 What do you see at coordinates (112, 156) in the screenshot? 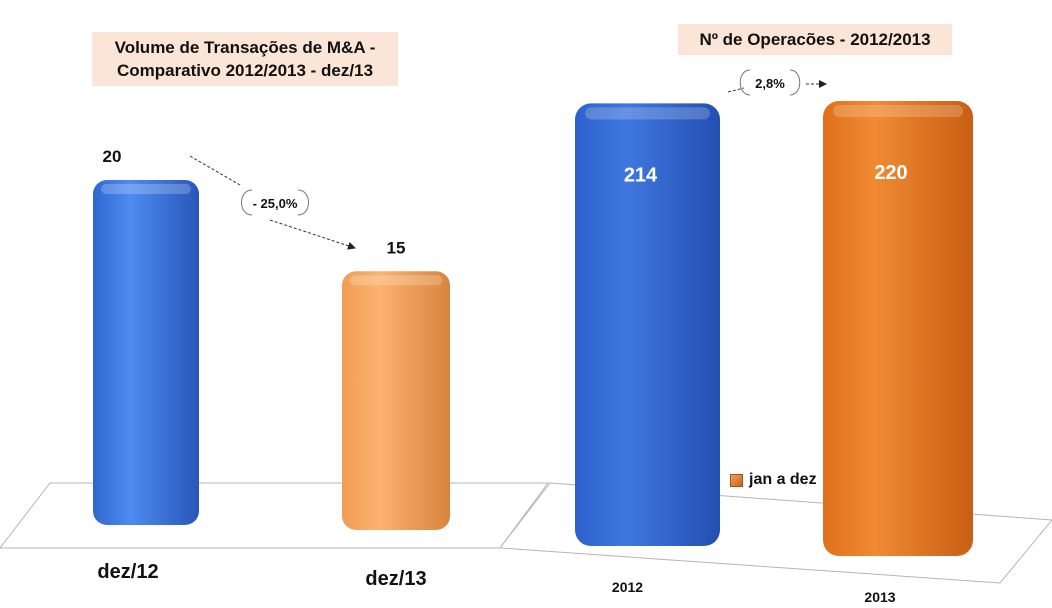
I see `data-label-dez-12: 20` at bounding box center [112, 156].